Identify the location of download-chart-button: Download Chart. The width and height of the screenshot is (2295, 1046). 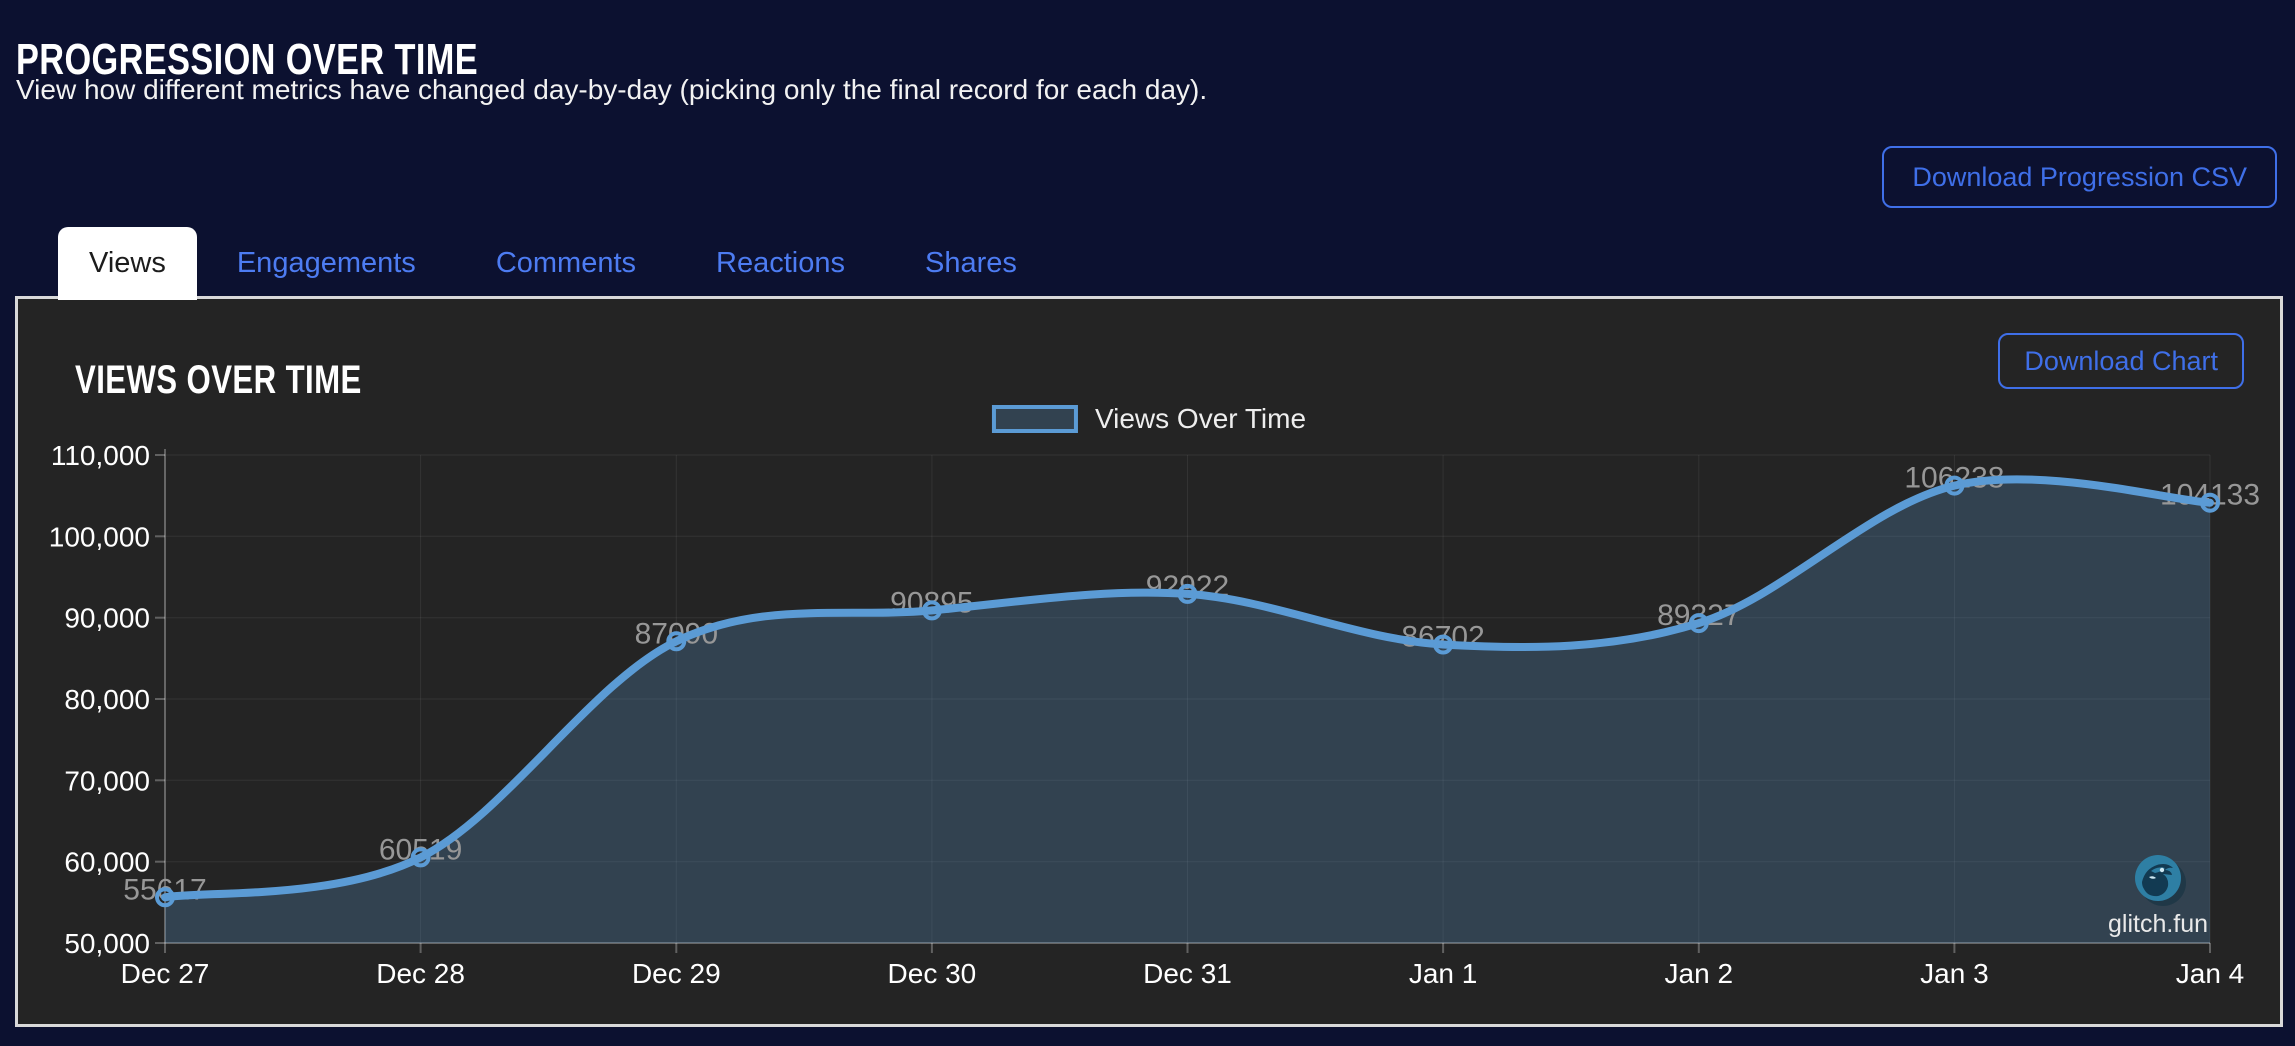
(2121, 361).